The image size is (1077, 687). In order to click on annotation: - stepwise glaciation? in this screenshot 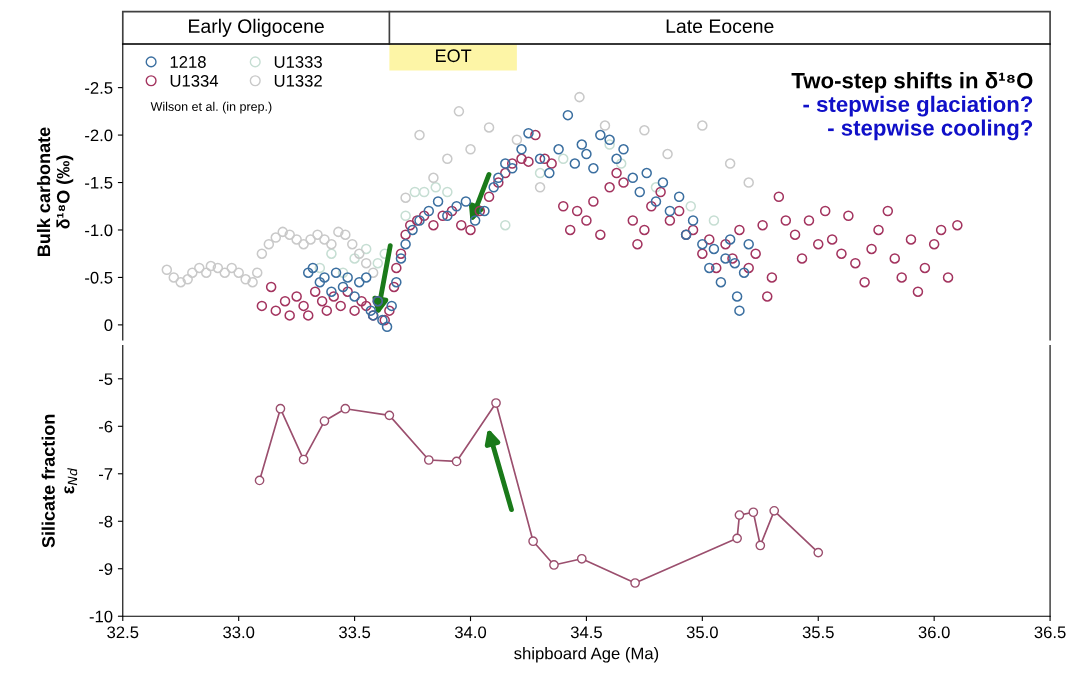, I will do `click(918, 106)`.